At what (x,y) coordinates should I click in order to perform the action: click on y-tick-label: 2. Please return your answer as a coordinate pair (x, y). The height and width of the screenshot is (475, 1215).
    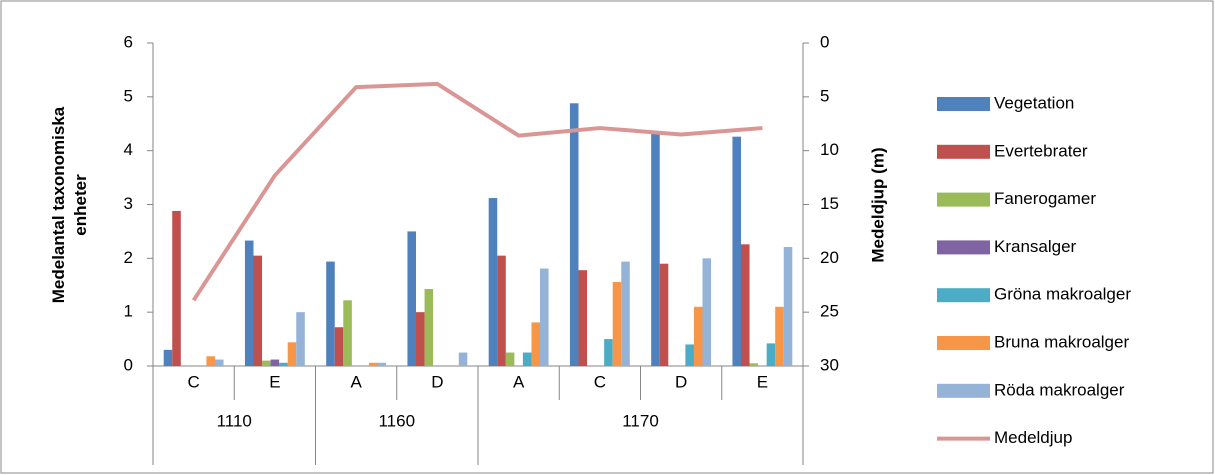
    Looking at the image, I should click on (128, 257).